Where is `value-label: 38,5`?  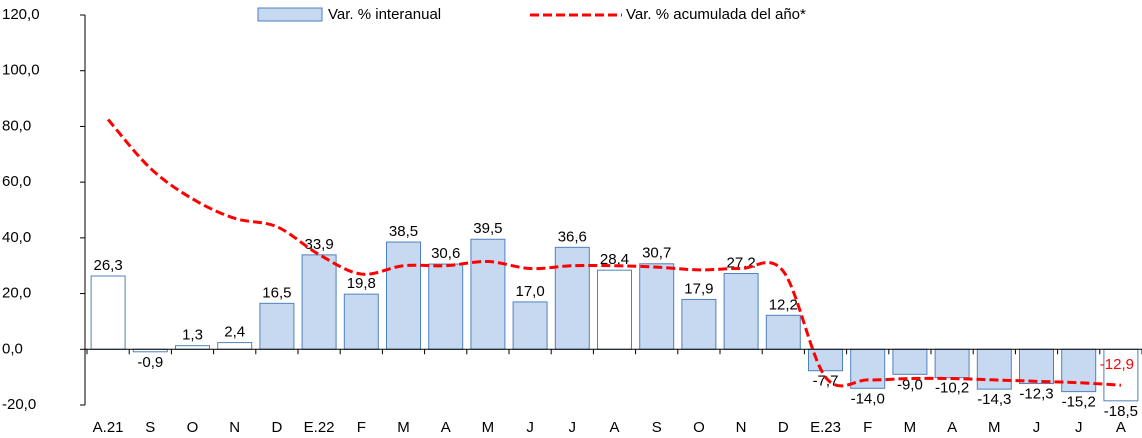 value-label: 38,5 is located at coordinates (403, 231).